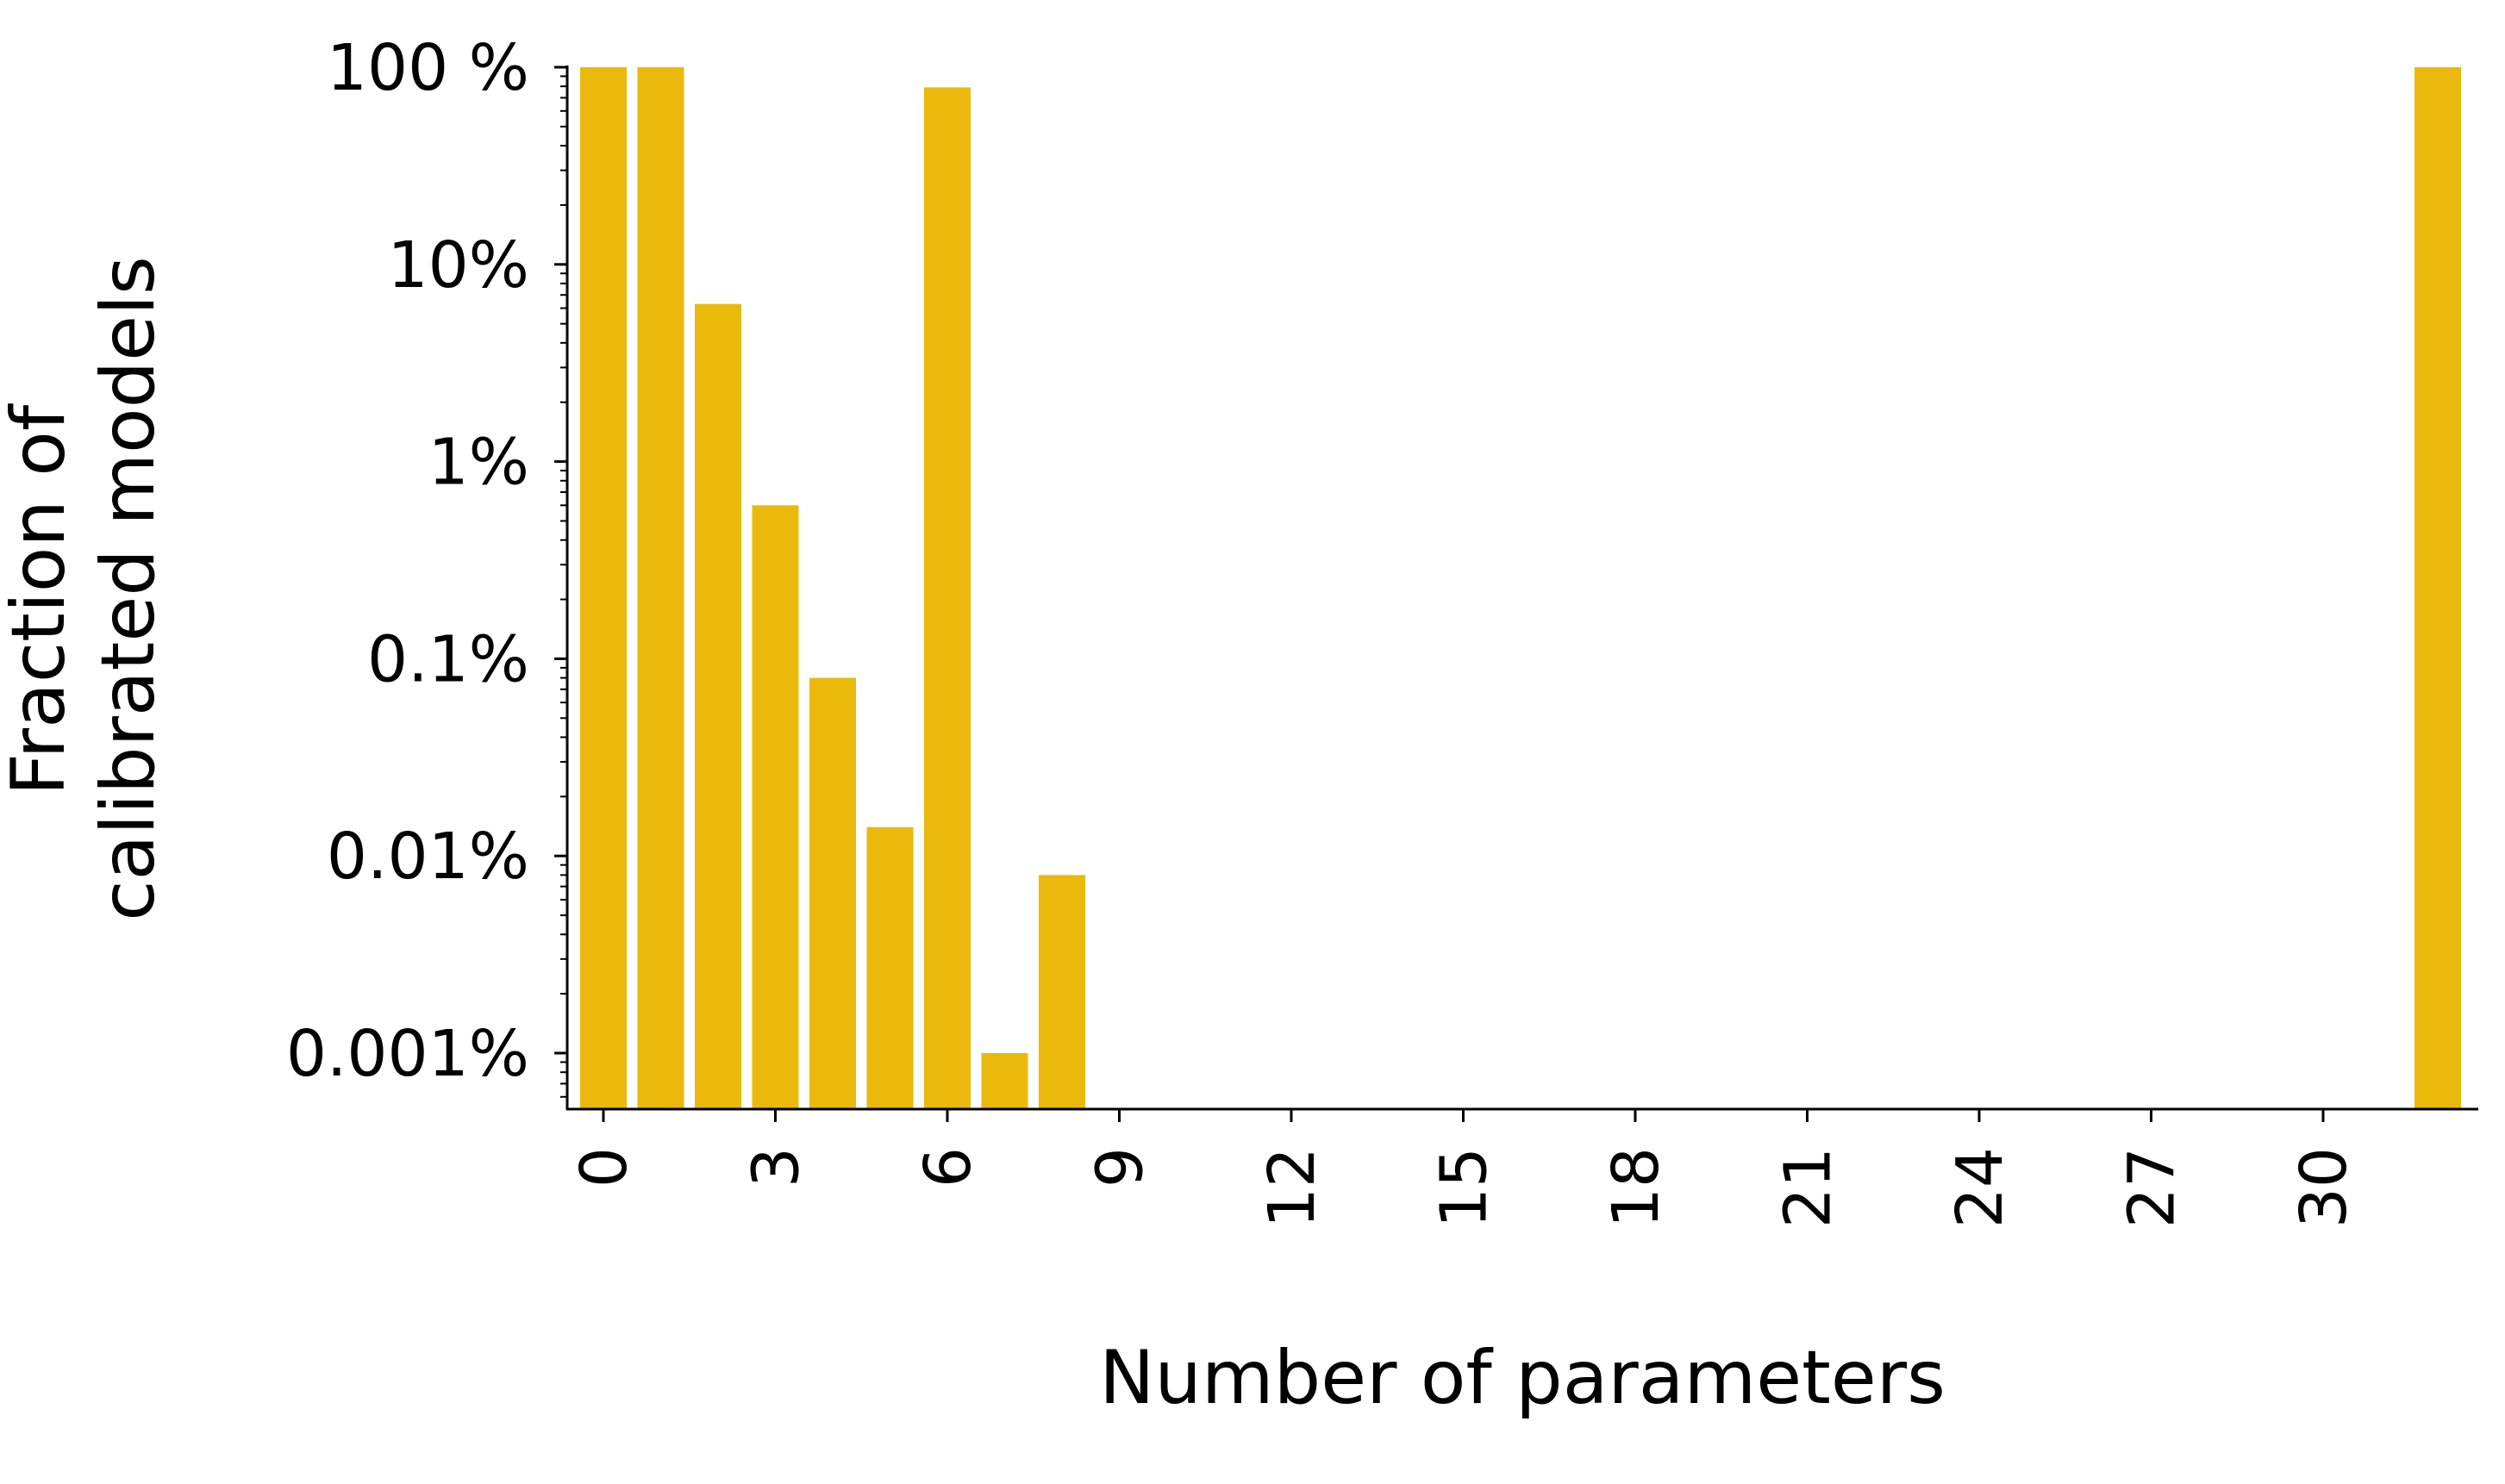 The height and width of the screenshot is (1484, 2505). Describe the element at coordinates (777, 1168) in the screenshot. I see `x-tick-label: 3` at that location.